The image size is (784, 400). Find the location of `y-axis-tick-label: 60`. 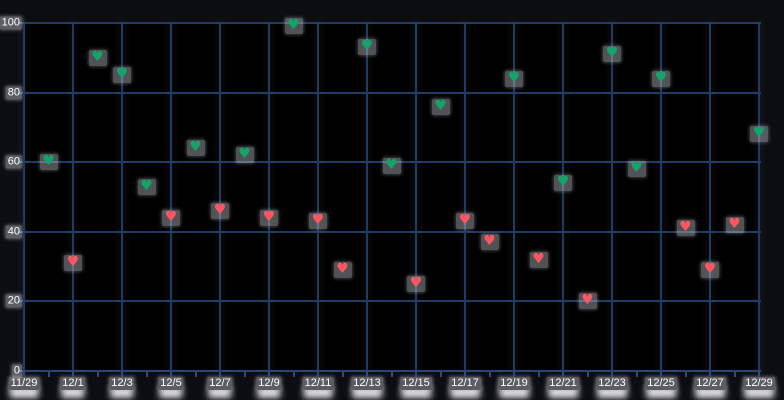

y-axis-tick-label: 60 is located at coordinates (13, 162).